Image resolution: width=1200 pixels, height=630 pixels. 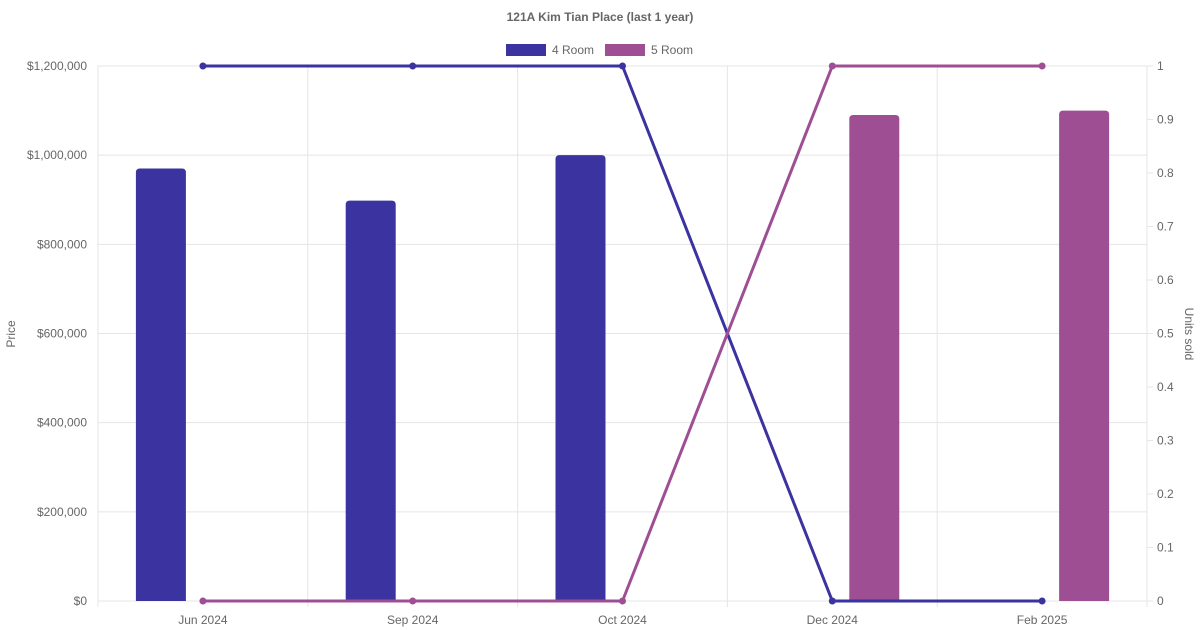 What do you see at coordinates (203, 620) in the screenshot?
I see `x-tick-label: Jun 2024` at bounding box center [203, 620].